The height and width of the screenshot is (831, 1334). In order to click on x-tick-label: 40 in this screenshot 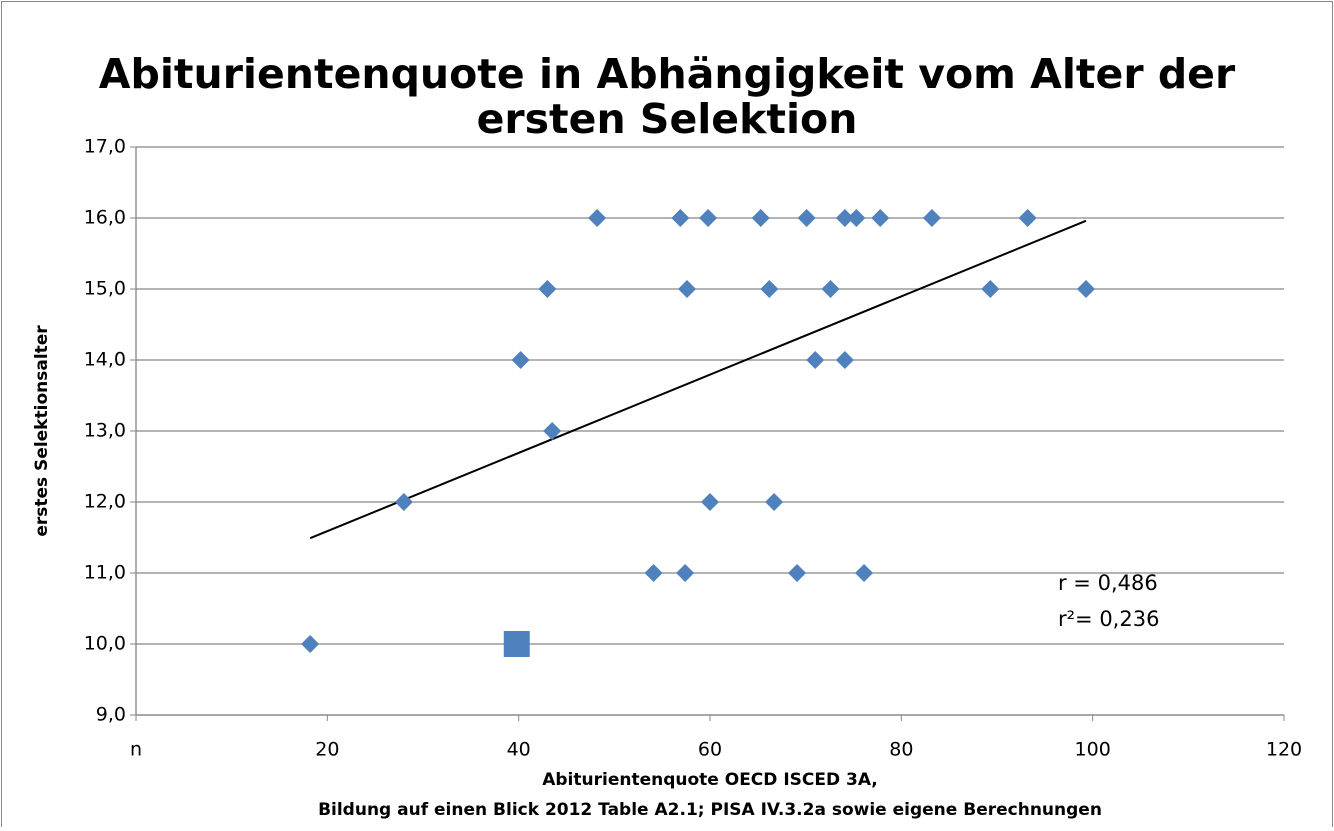, I will do `click(519, 750)`.